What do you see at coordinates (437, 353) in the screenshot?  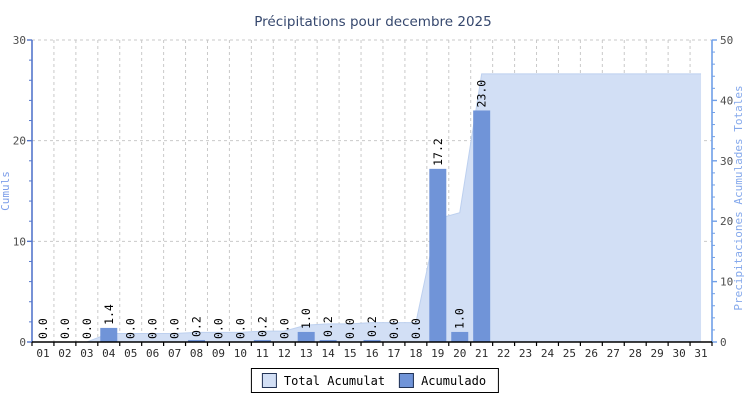 I see `x-tick-label: 19` at bounding box center [437, 353].